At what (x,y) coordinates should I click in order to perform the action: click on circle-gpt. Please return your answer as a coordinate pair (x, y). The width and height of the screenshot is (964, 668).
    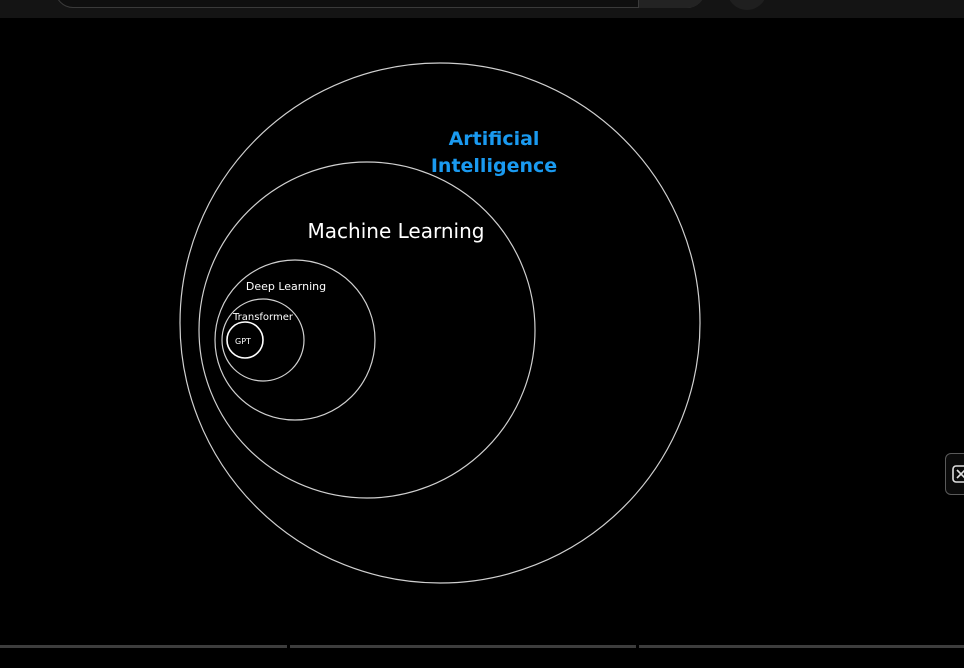
    Looking at the image, I should click on (245, 340).